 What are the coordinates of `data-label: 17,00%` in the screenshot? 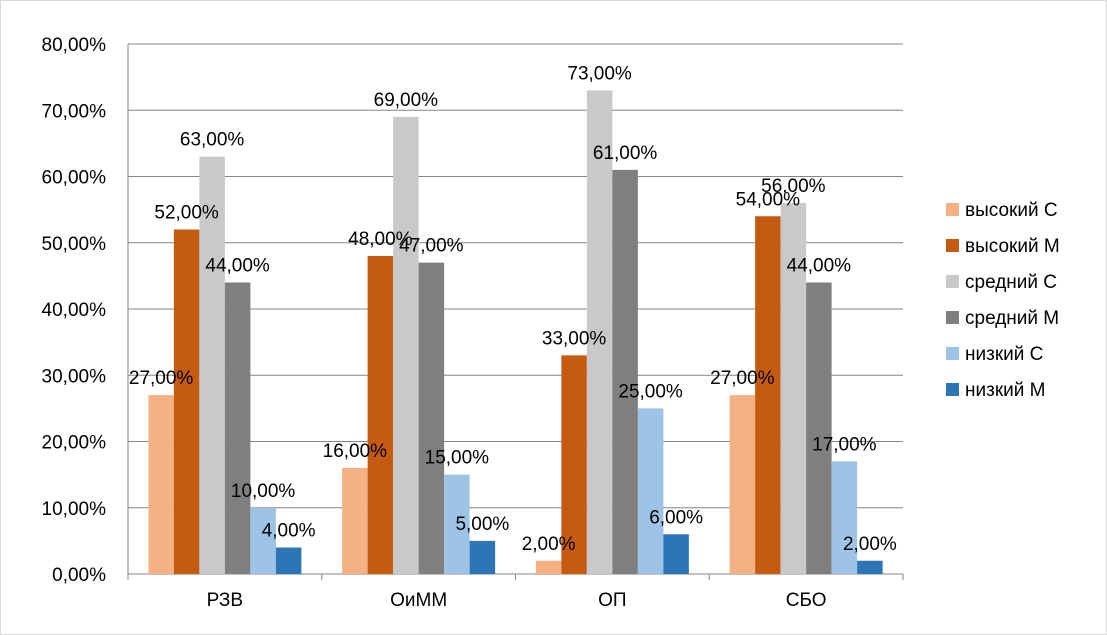 It's located at (844, 444).